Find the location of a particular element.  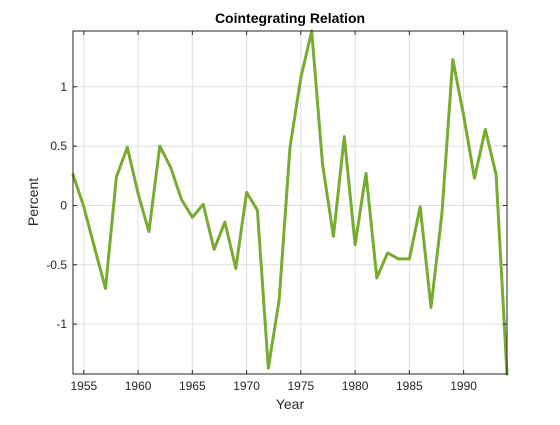

y-tick-label: 0 is located at coordinates (63, 205).